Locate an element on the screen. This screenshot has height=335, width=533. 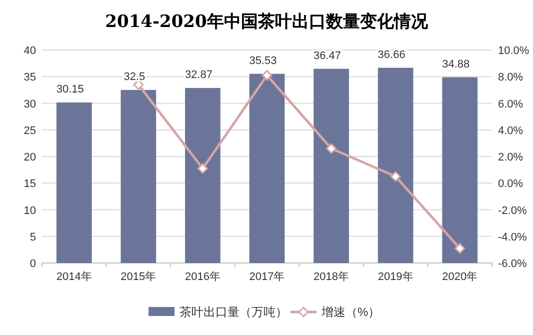
data-label: 32.5 is located at coordinates (135, 76).